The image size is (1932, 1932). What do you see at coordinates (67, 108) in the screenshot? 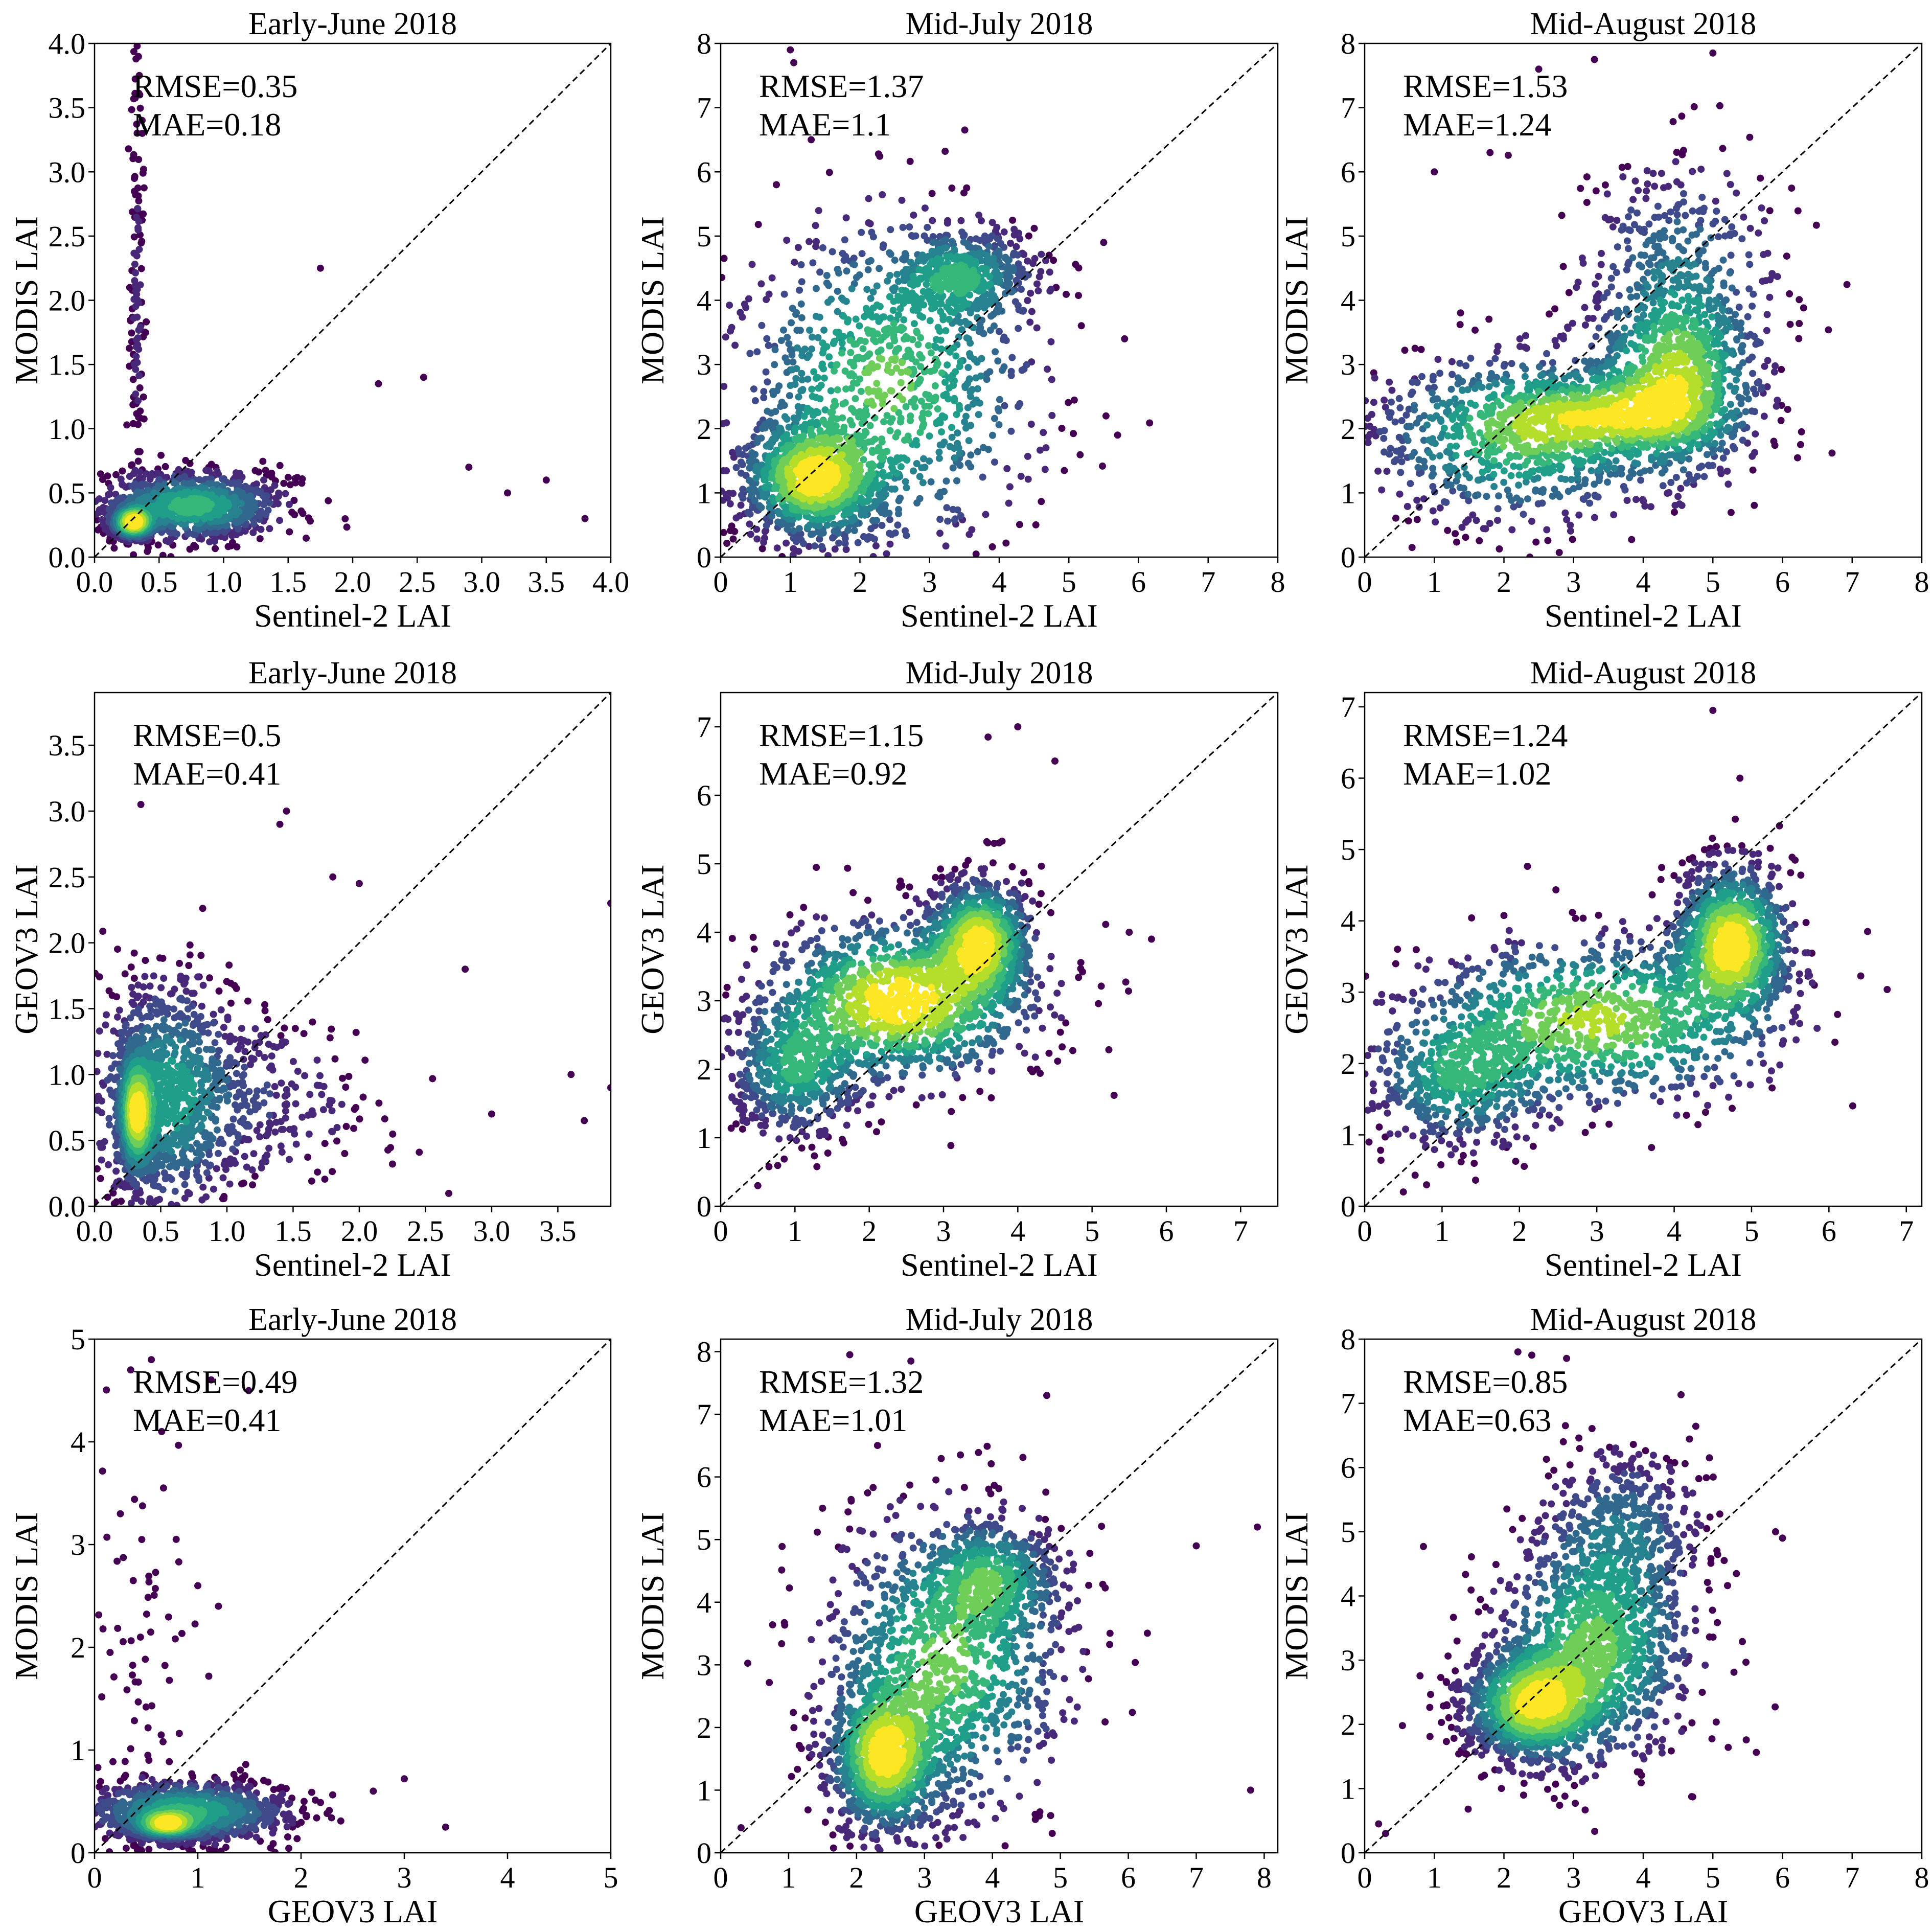
I see `y-tick-label: 3.5` at bounding box center [67, 108].